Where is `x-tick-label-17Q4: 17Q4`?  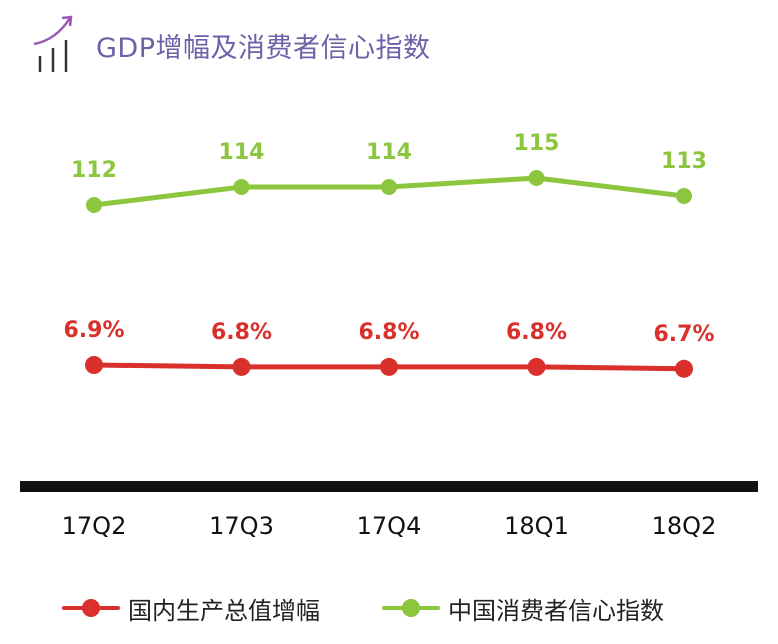
x-tick-label-17Q4: 17Q4 is located at coordinates (389, 526).